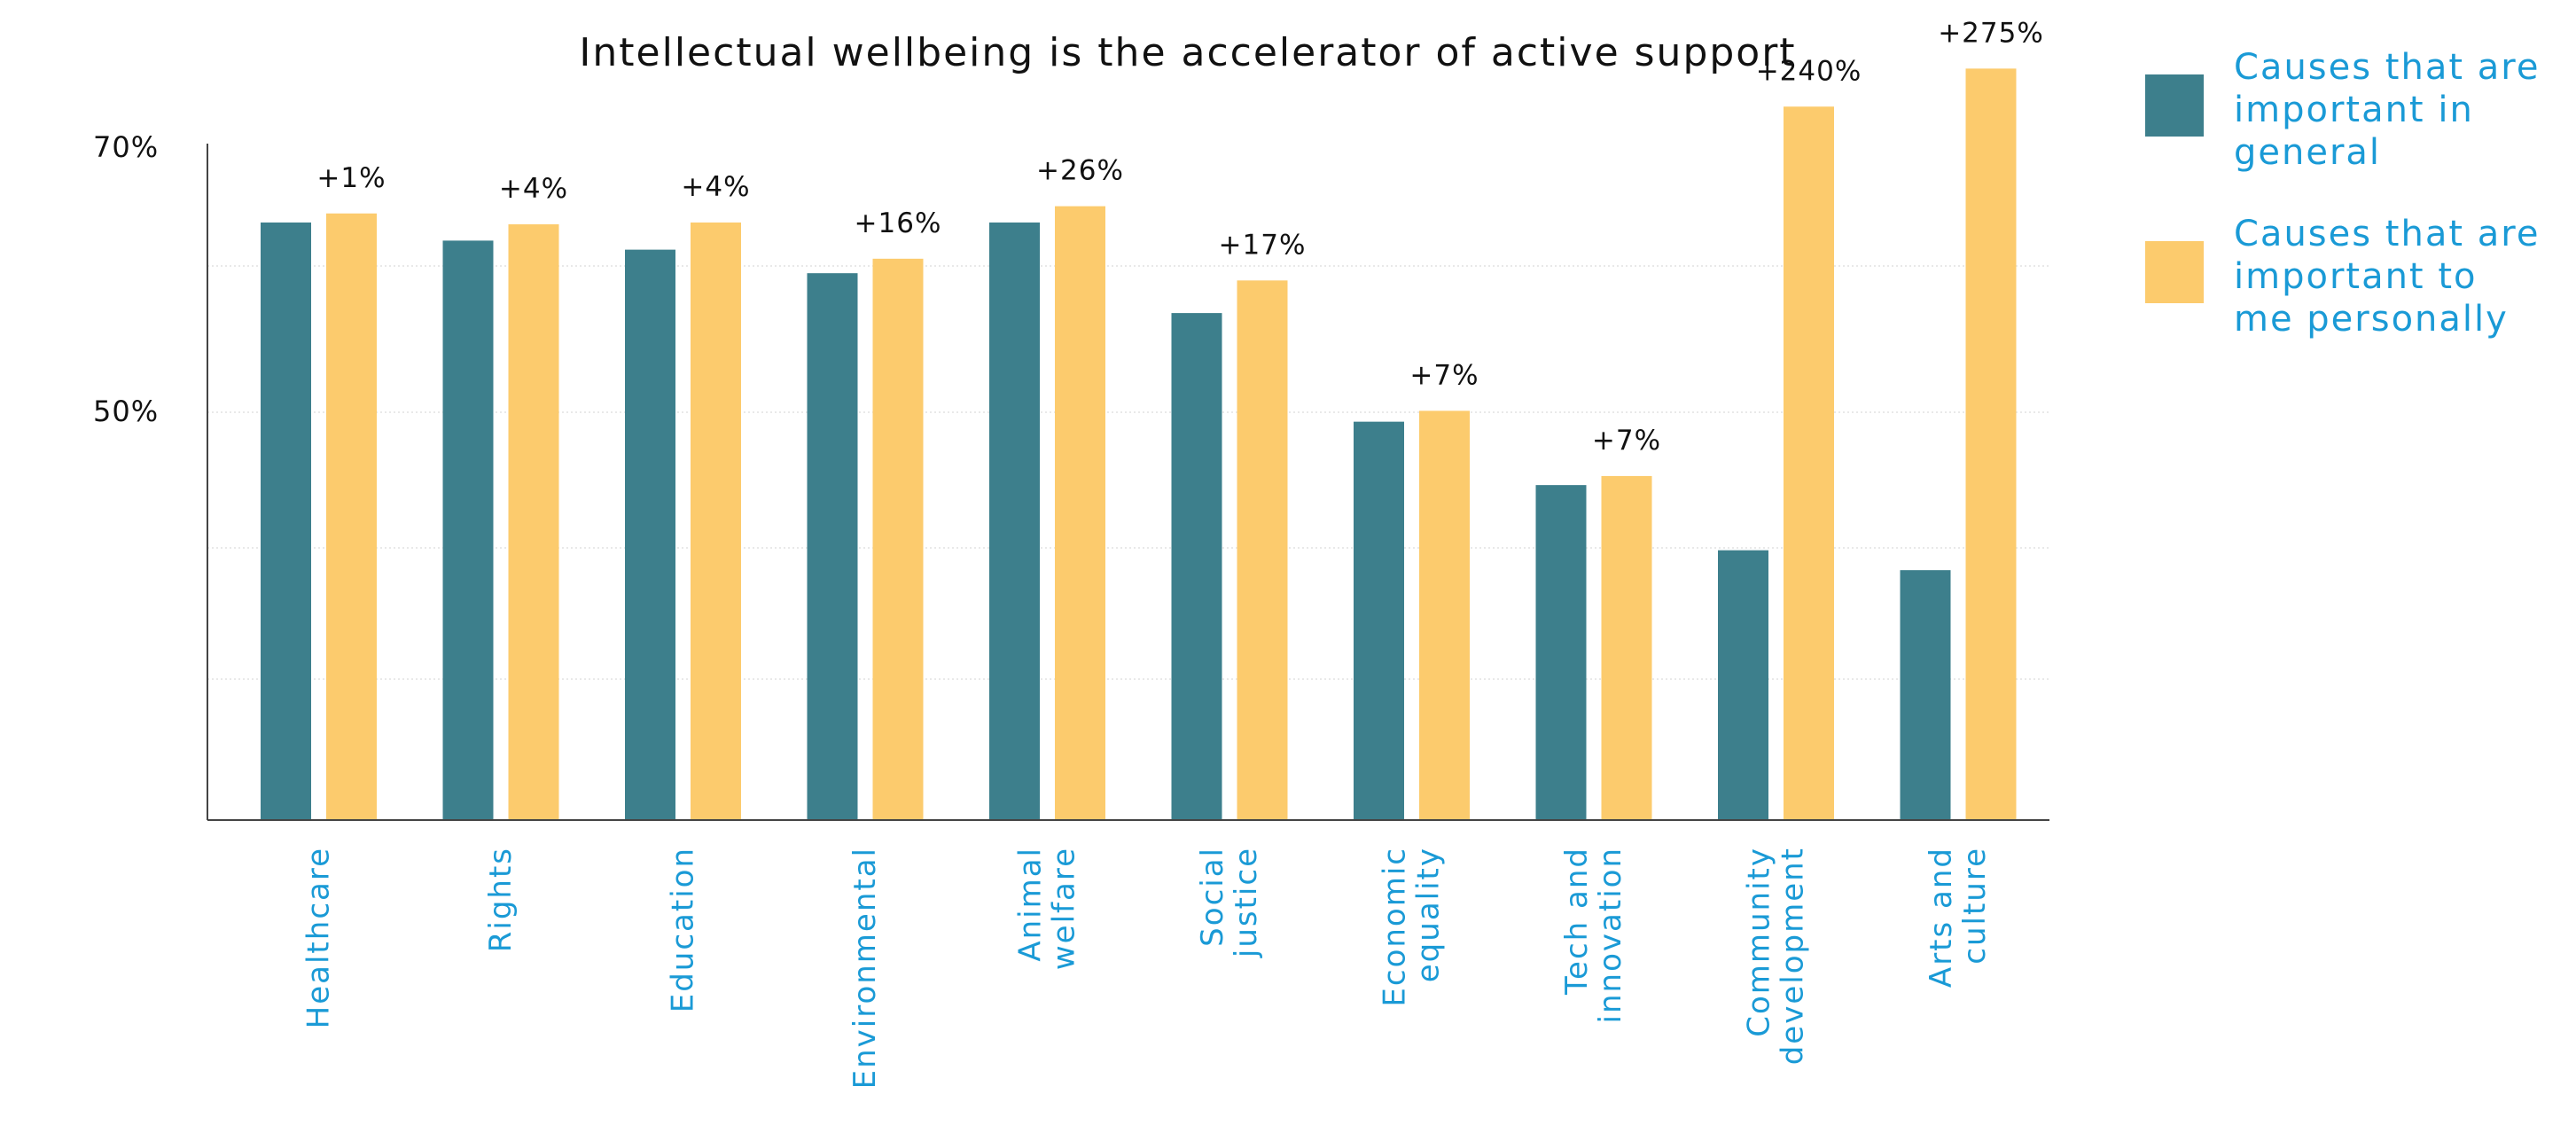 This screenshot has width=2576, height=1141. What do you see at coordinates (2174, 105) in the screenshot?
I see `legend-swatch-general` at bounding box center [2174, 105].